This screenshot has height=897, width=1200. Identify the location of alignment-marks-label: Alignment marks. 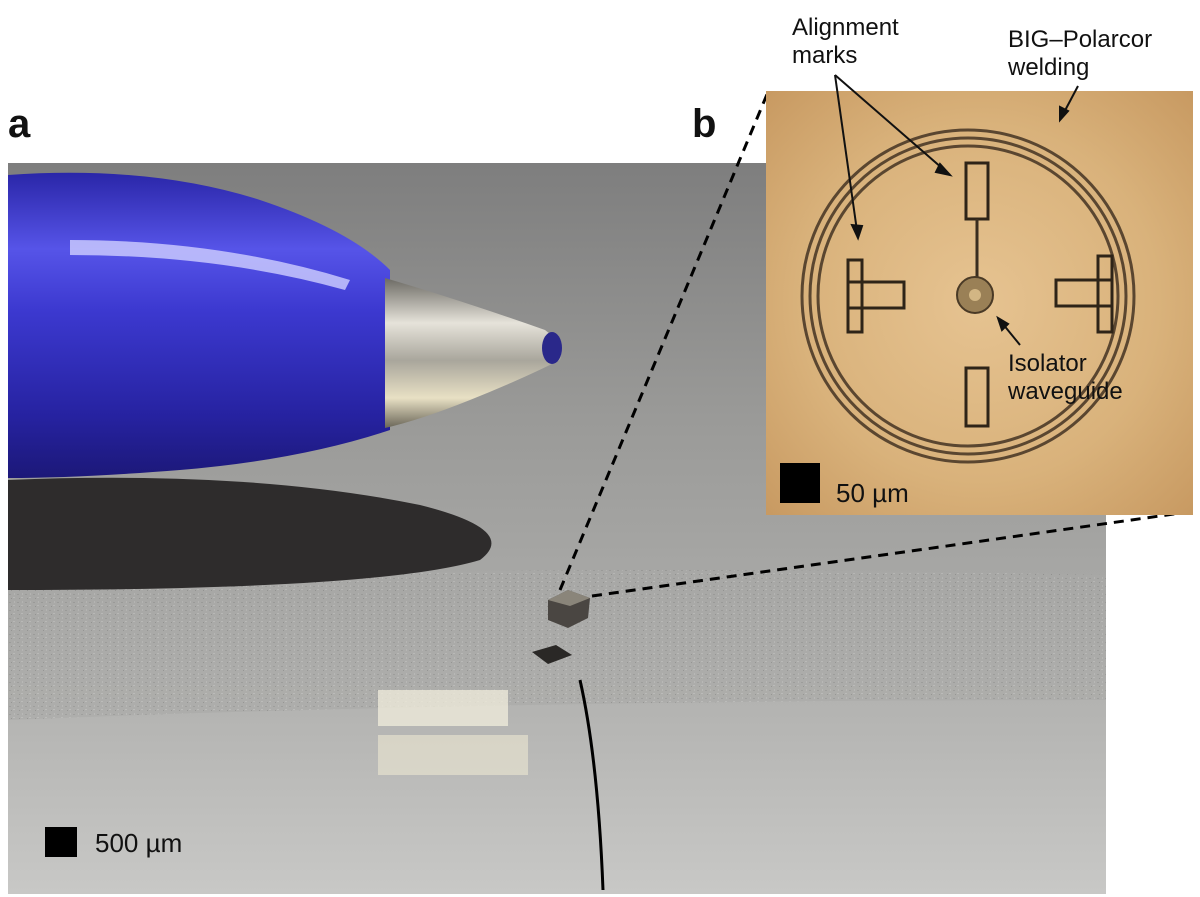
(845, 41).